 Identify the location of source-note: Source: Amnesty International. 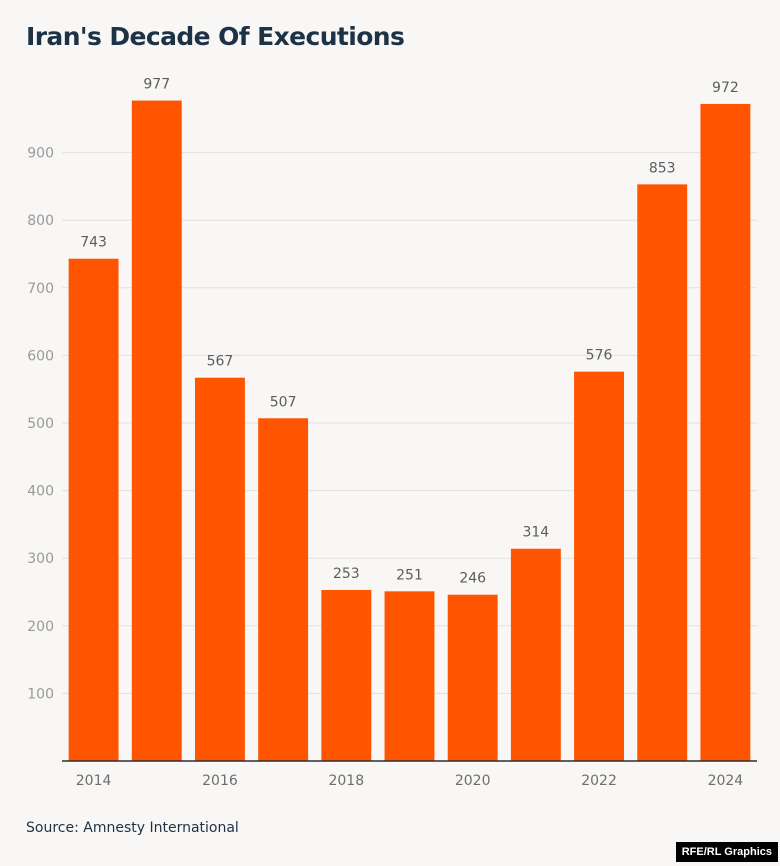
(132, 828).